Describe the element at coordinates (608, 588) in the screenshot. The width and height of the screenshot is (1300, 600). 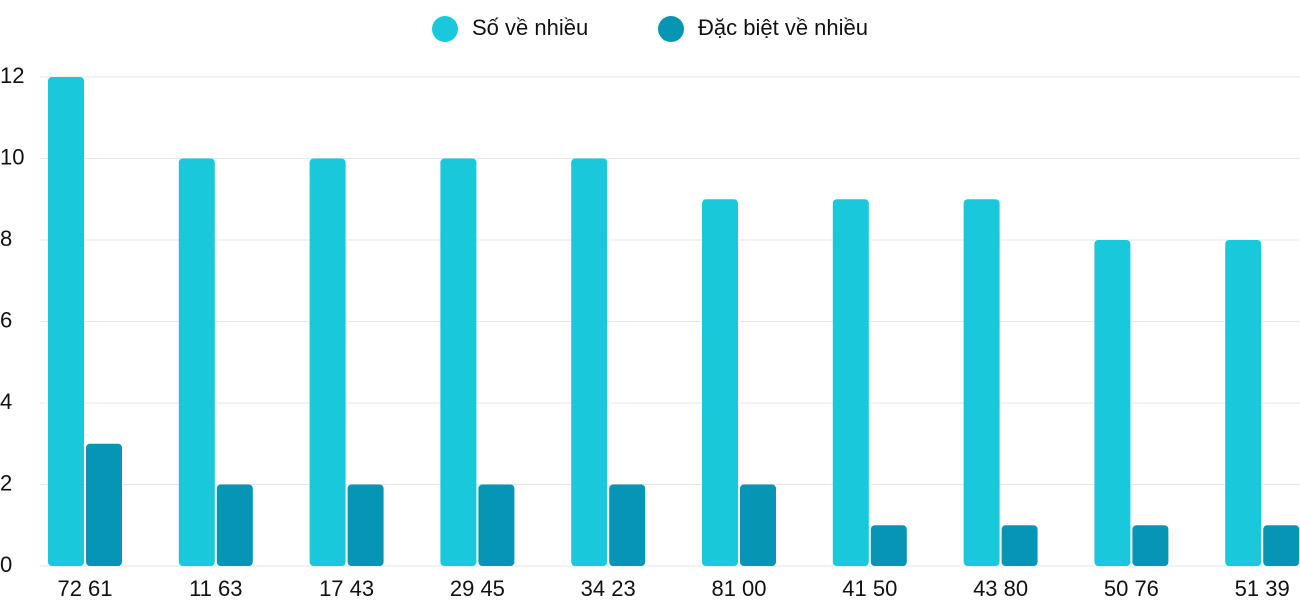
I see `x-tick-label: 34 23` at that location.